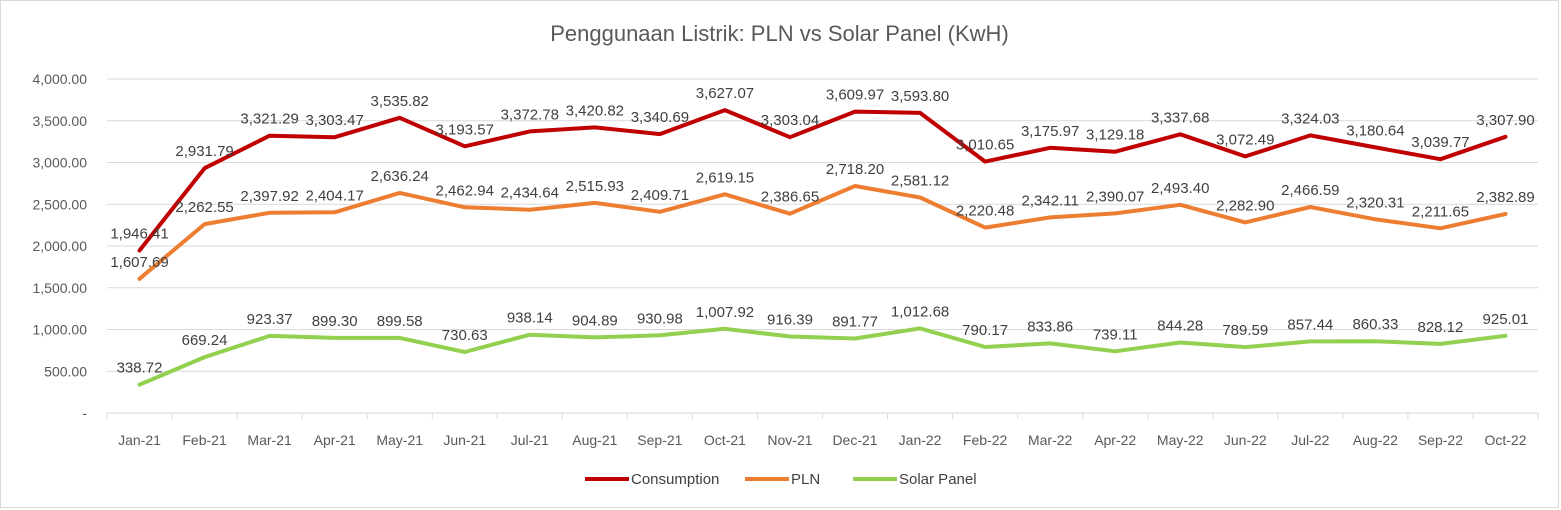 Image resolution: width=1561 pixels, height=510 pixels. I want to click on x-tick-label: Feb-21, so click(204, 440).